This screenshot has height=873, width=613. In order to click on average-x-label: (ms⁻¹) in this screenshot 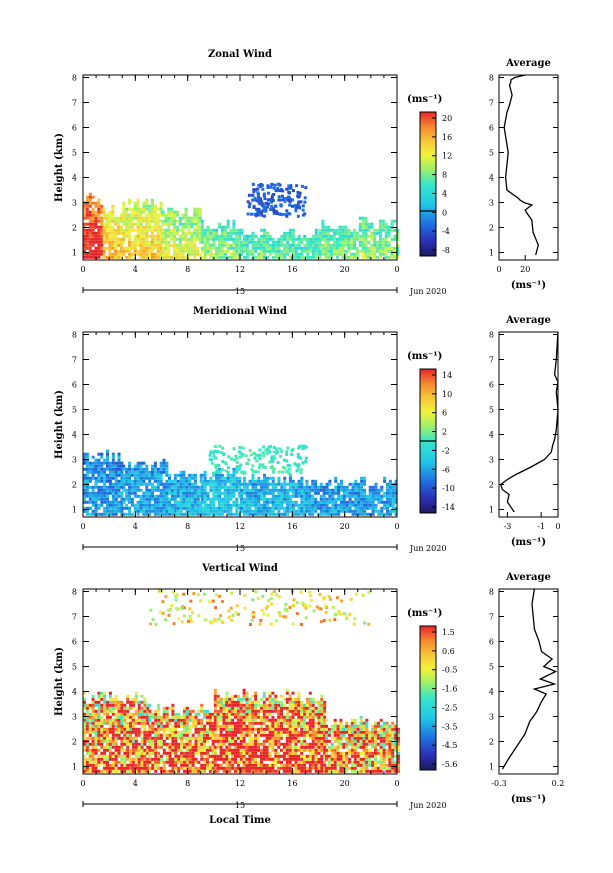, I will do `click(528, 285)`.